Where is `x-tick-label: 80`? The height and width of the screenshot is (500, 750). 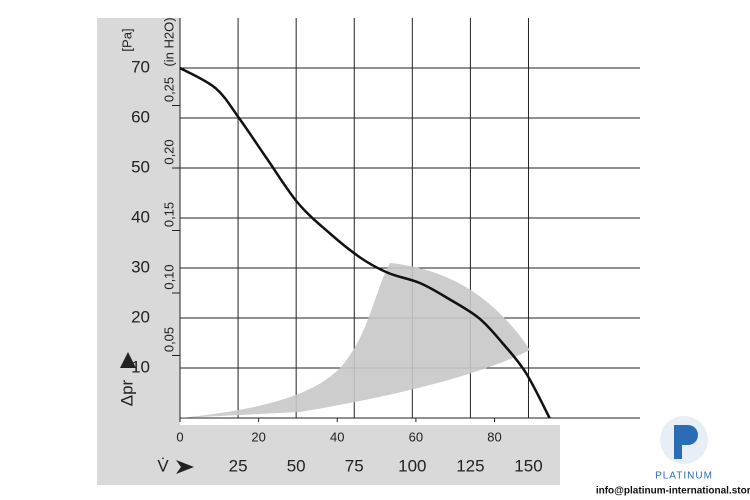
x-tick-label: 80 is located at coordinates (494, 436).